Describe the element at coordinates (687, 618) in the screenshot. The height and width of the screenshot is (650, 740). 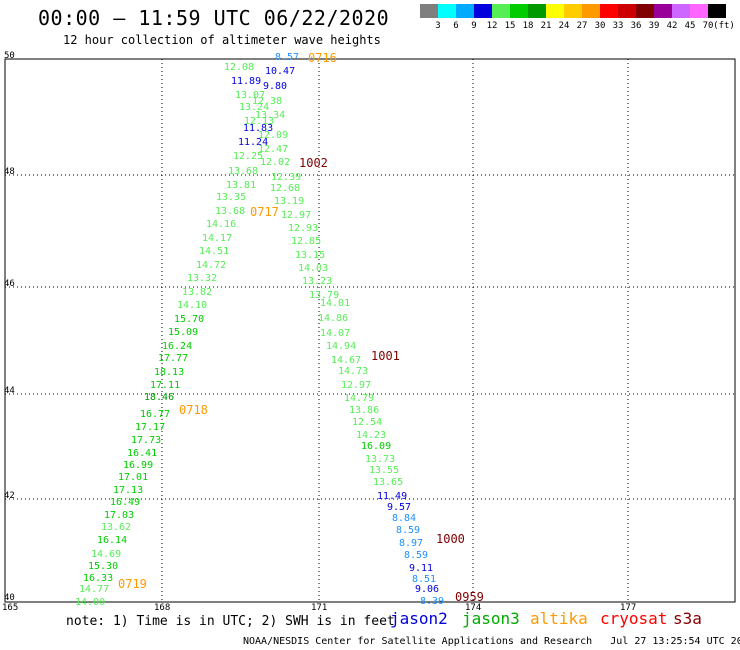
I see `satellite-s3a: s3a` at that location.